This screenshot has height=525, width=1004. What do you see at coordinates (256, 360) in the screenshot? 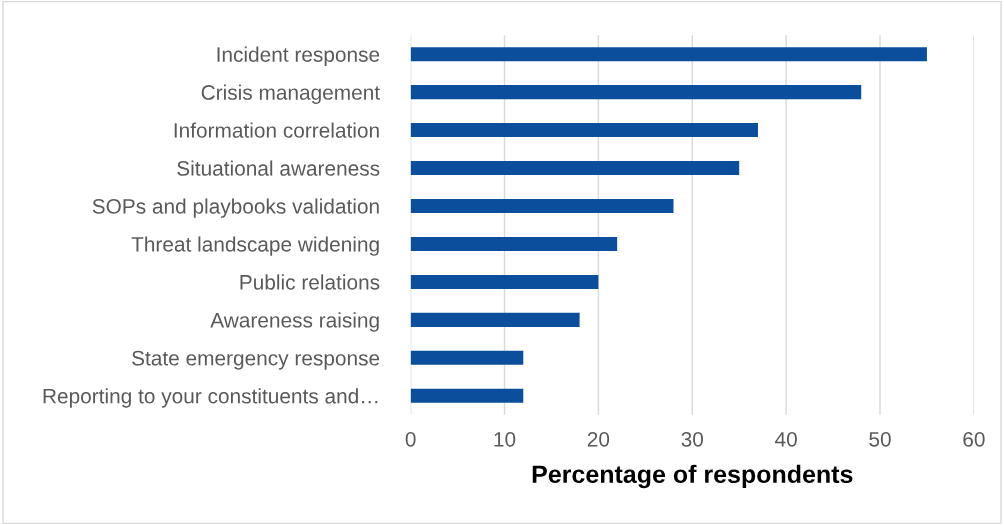
I see `y-tick-label: State emergency response` at bounding box center [256, 360].